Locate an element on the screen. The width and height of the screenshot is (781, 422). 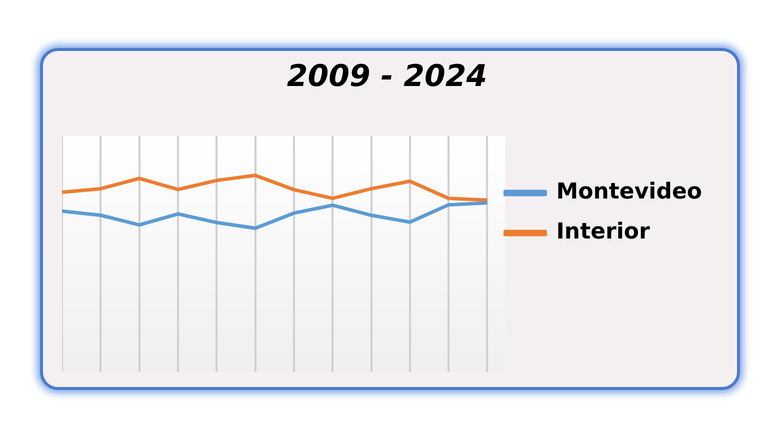
legend-label: Interior is located at coordinates (603, 232).